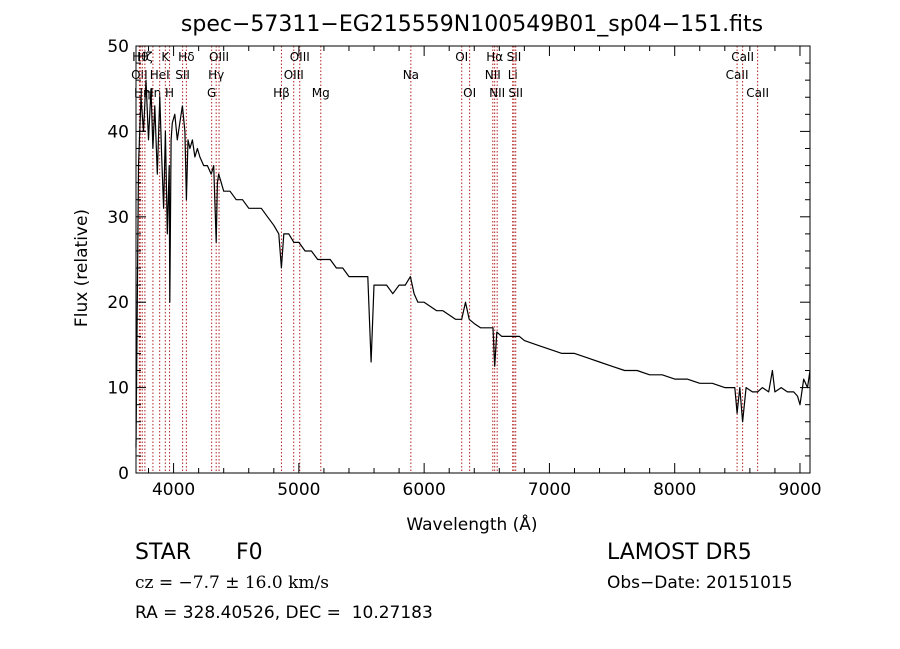 The width and height of the screenshot is (900, 649). What do you see at coordinates (494, 57) in the screenshot?
I see `line-marker-label-21: Hα` at bounding box center [494, 57].